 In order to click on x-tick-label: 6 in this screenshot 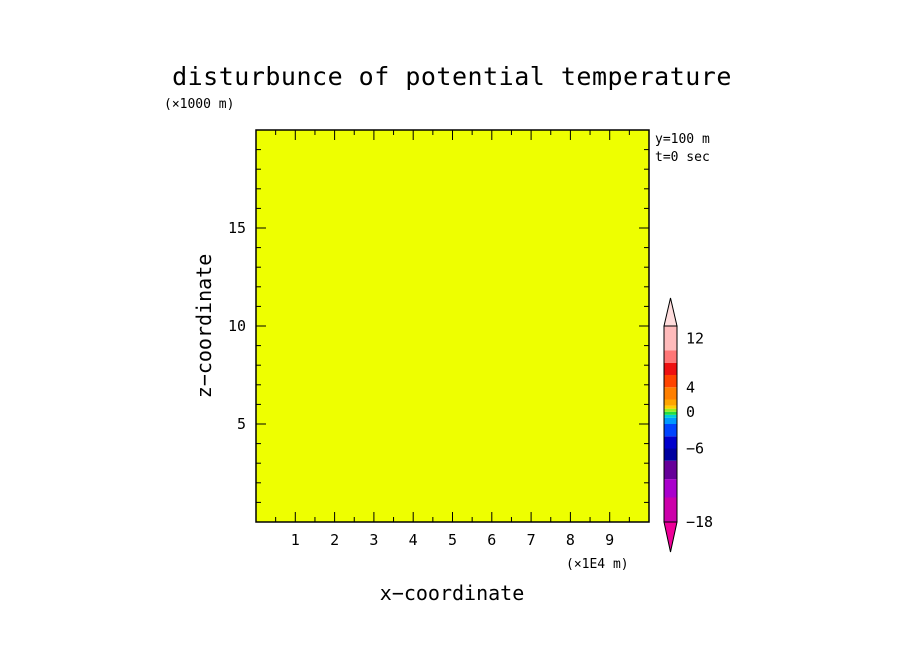, I will do `click(491, 540)`.